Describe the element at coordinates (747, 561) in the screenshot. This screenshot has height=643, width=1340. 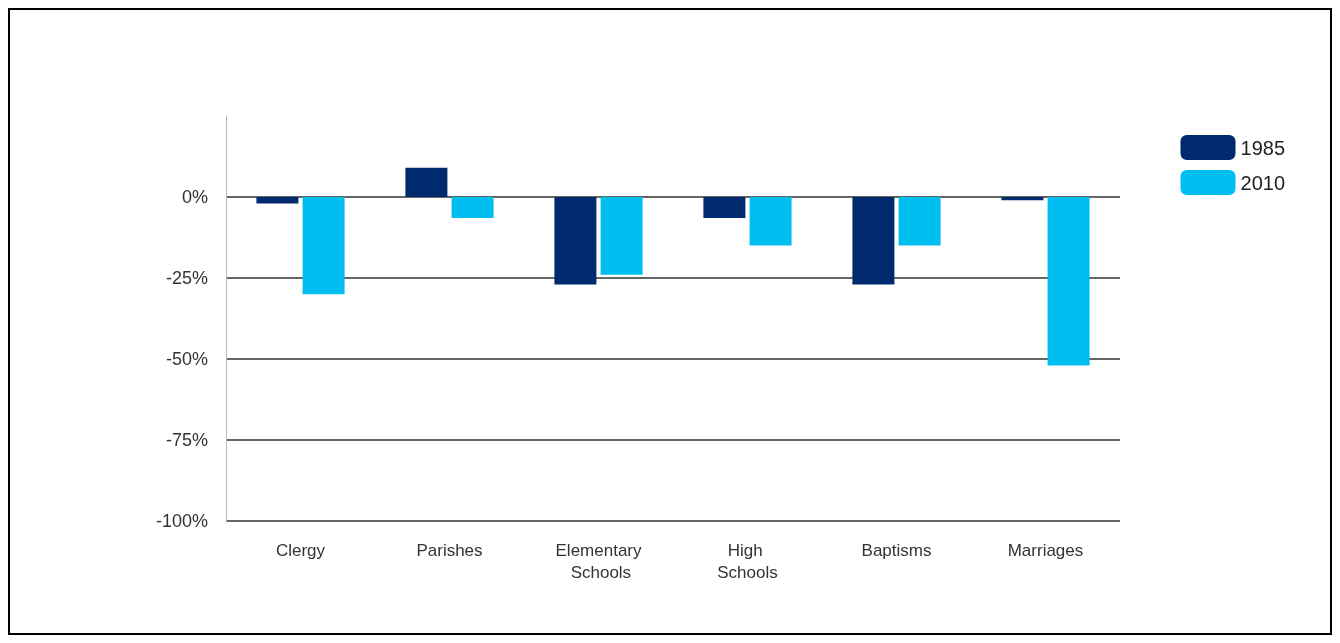
I see `x-tick-label: High Schools` at that location.